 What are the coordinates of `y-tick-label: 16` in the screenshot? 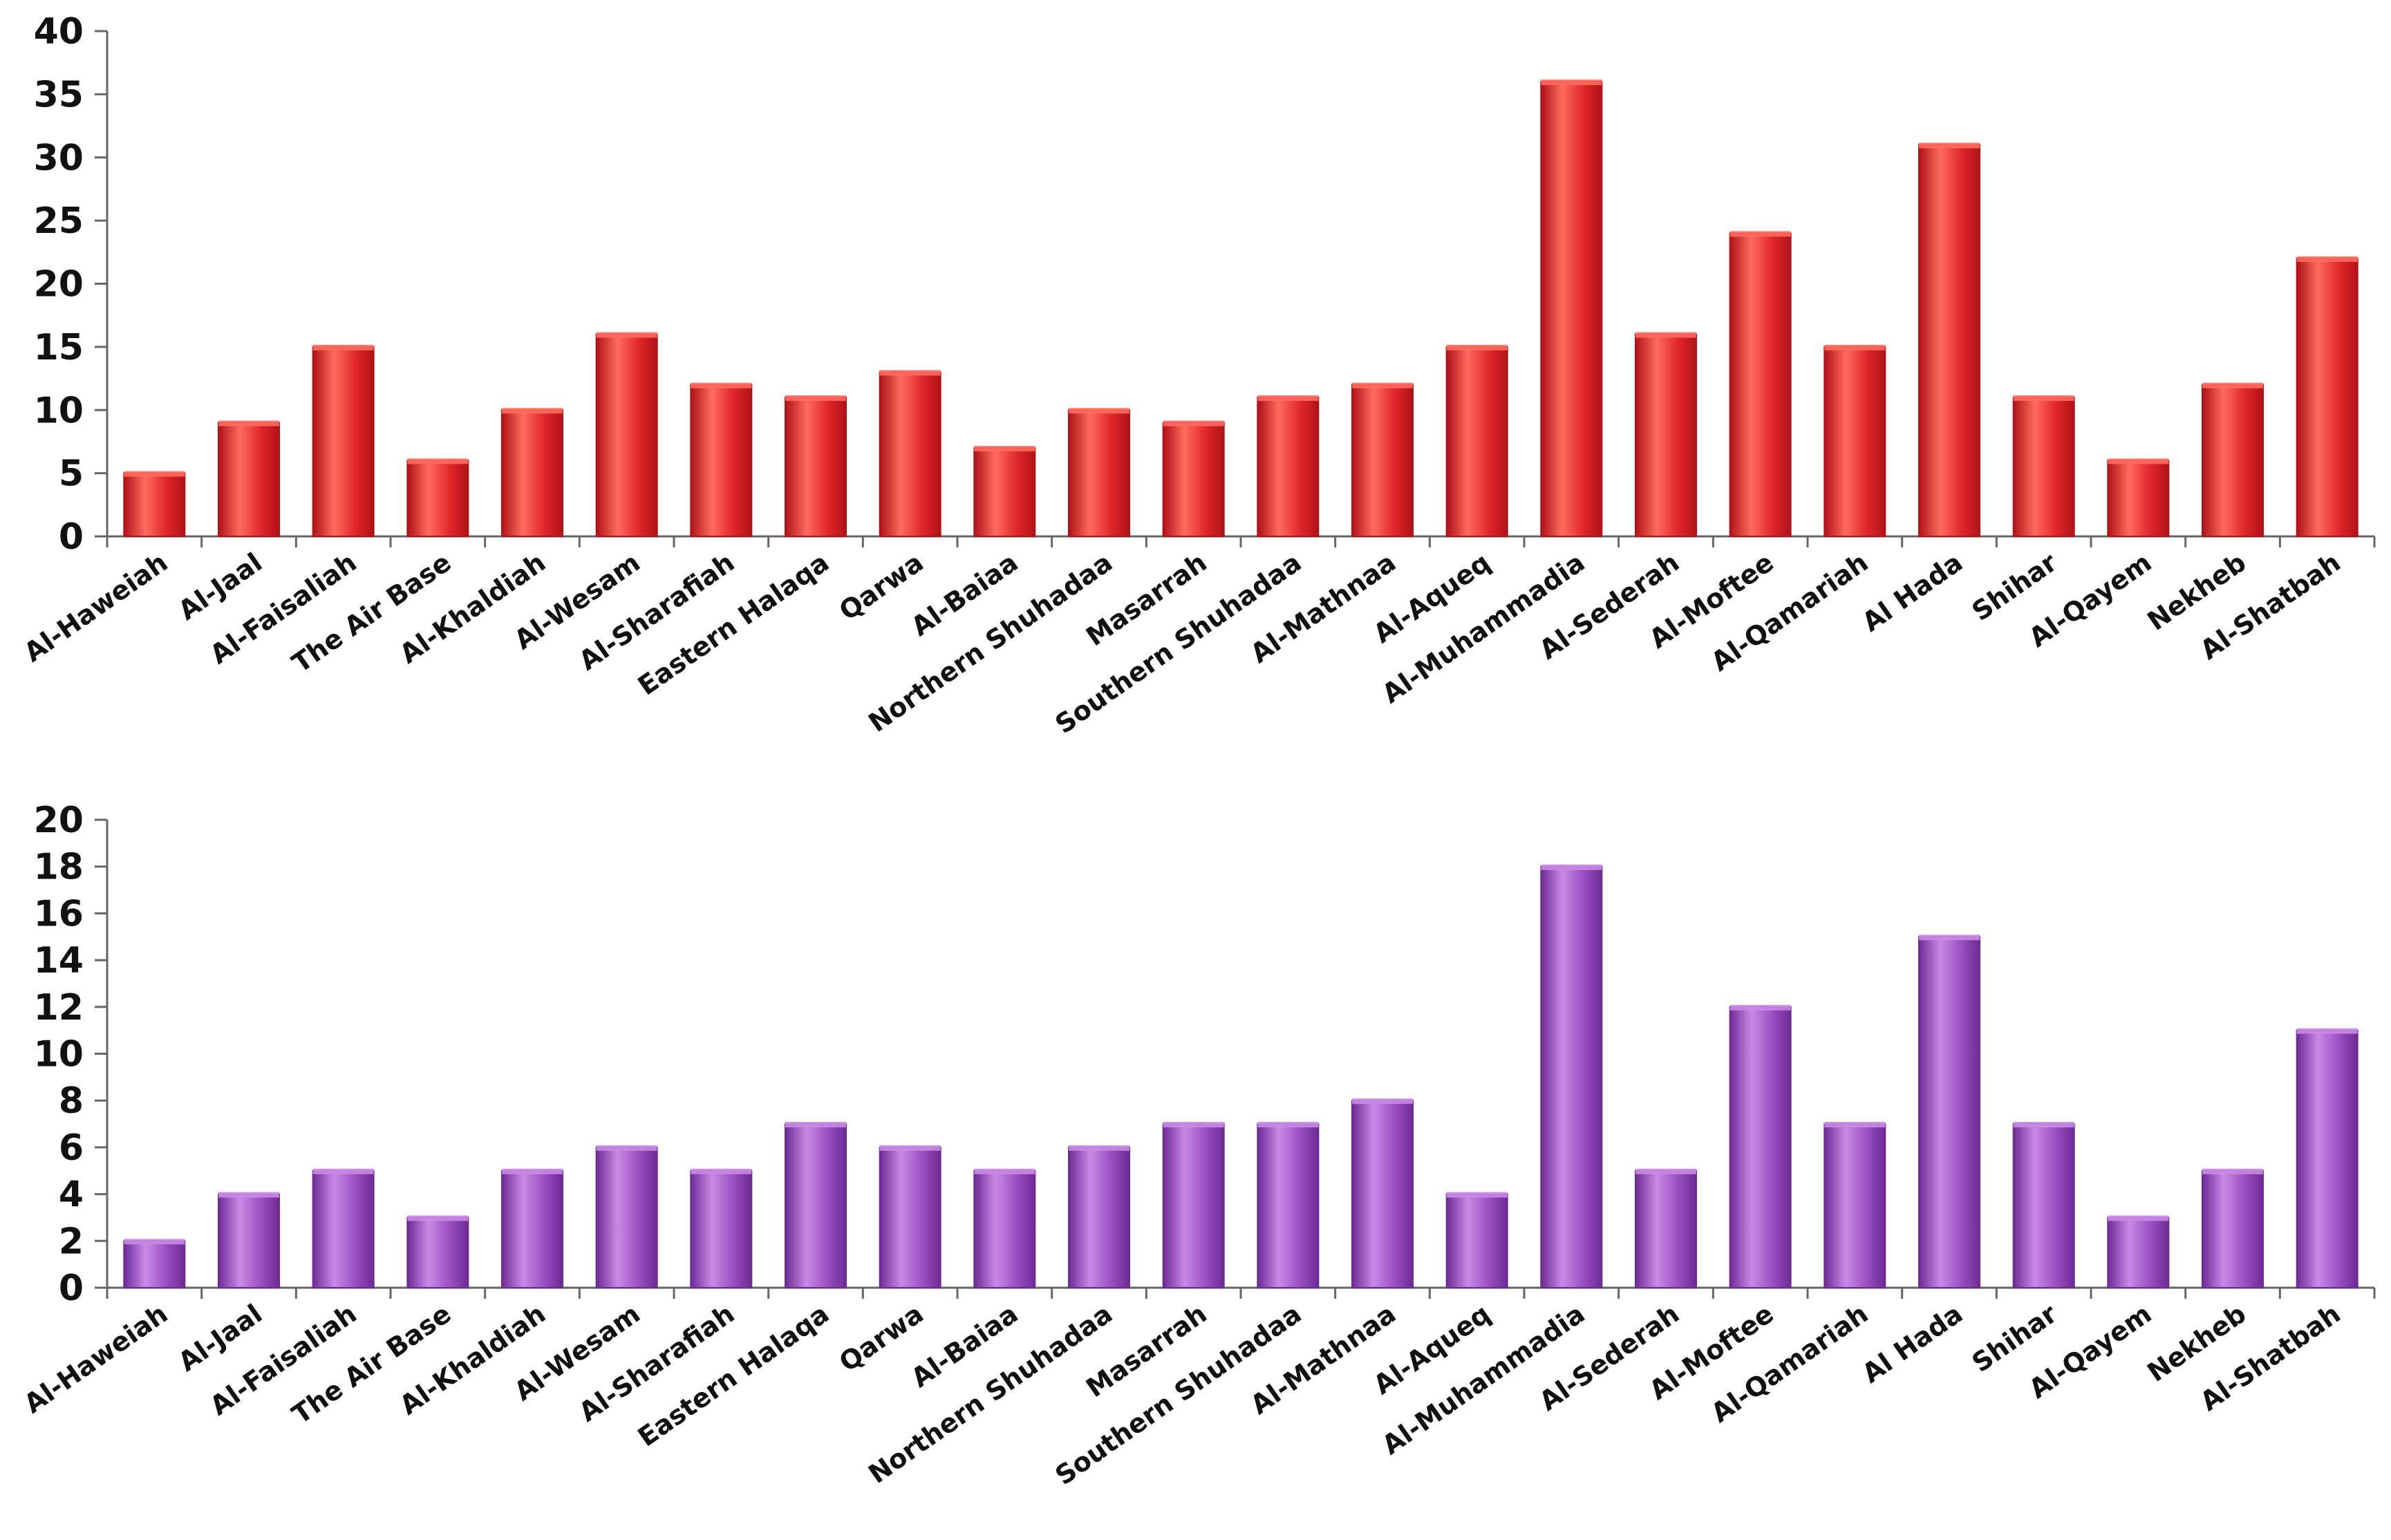 It's located at (59, 914).